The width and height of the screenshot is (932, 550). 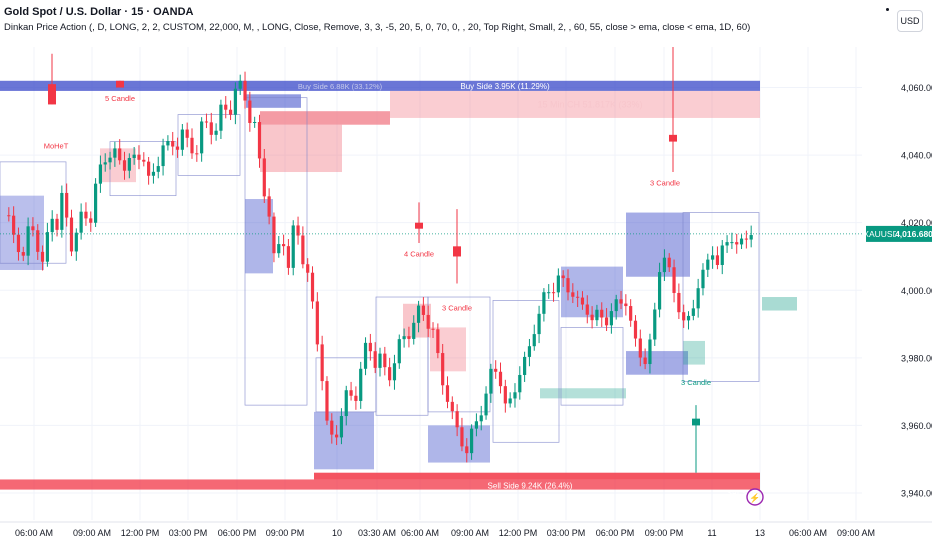 What do you see at coordinates (916, 426) in the screenshot?
I see `y-tick-label: 3,960.000` at bounding box center [916, 426].